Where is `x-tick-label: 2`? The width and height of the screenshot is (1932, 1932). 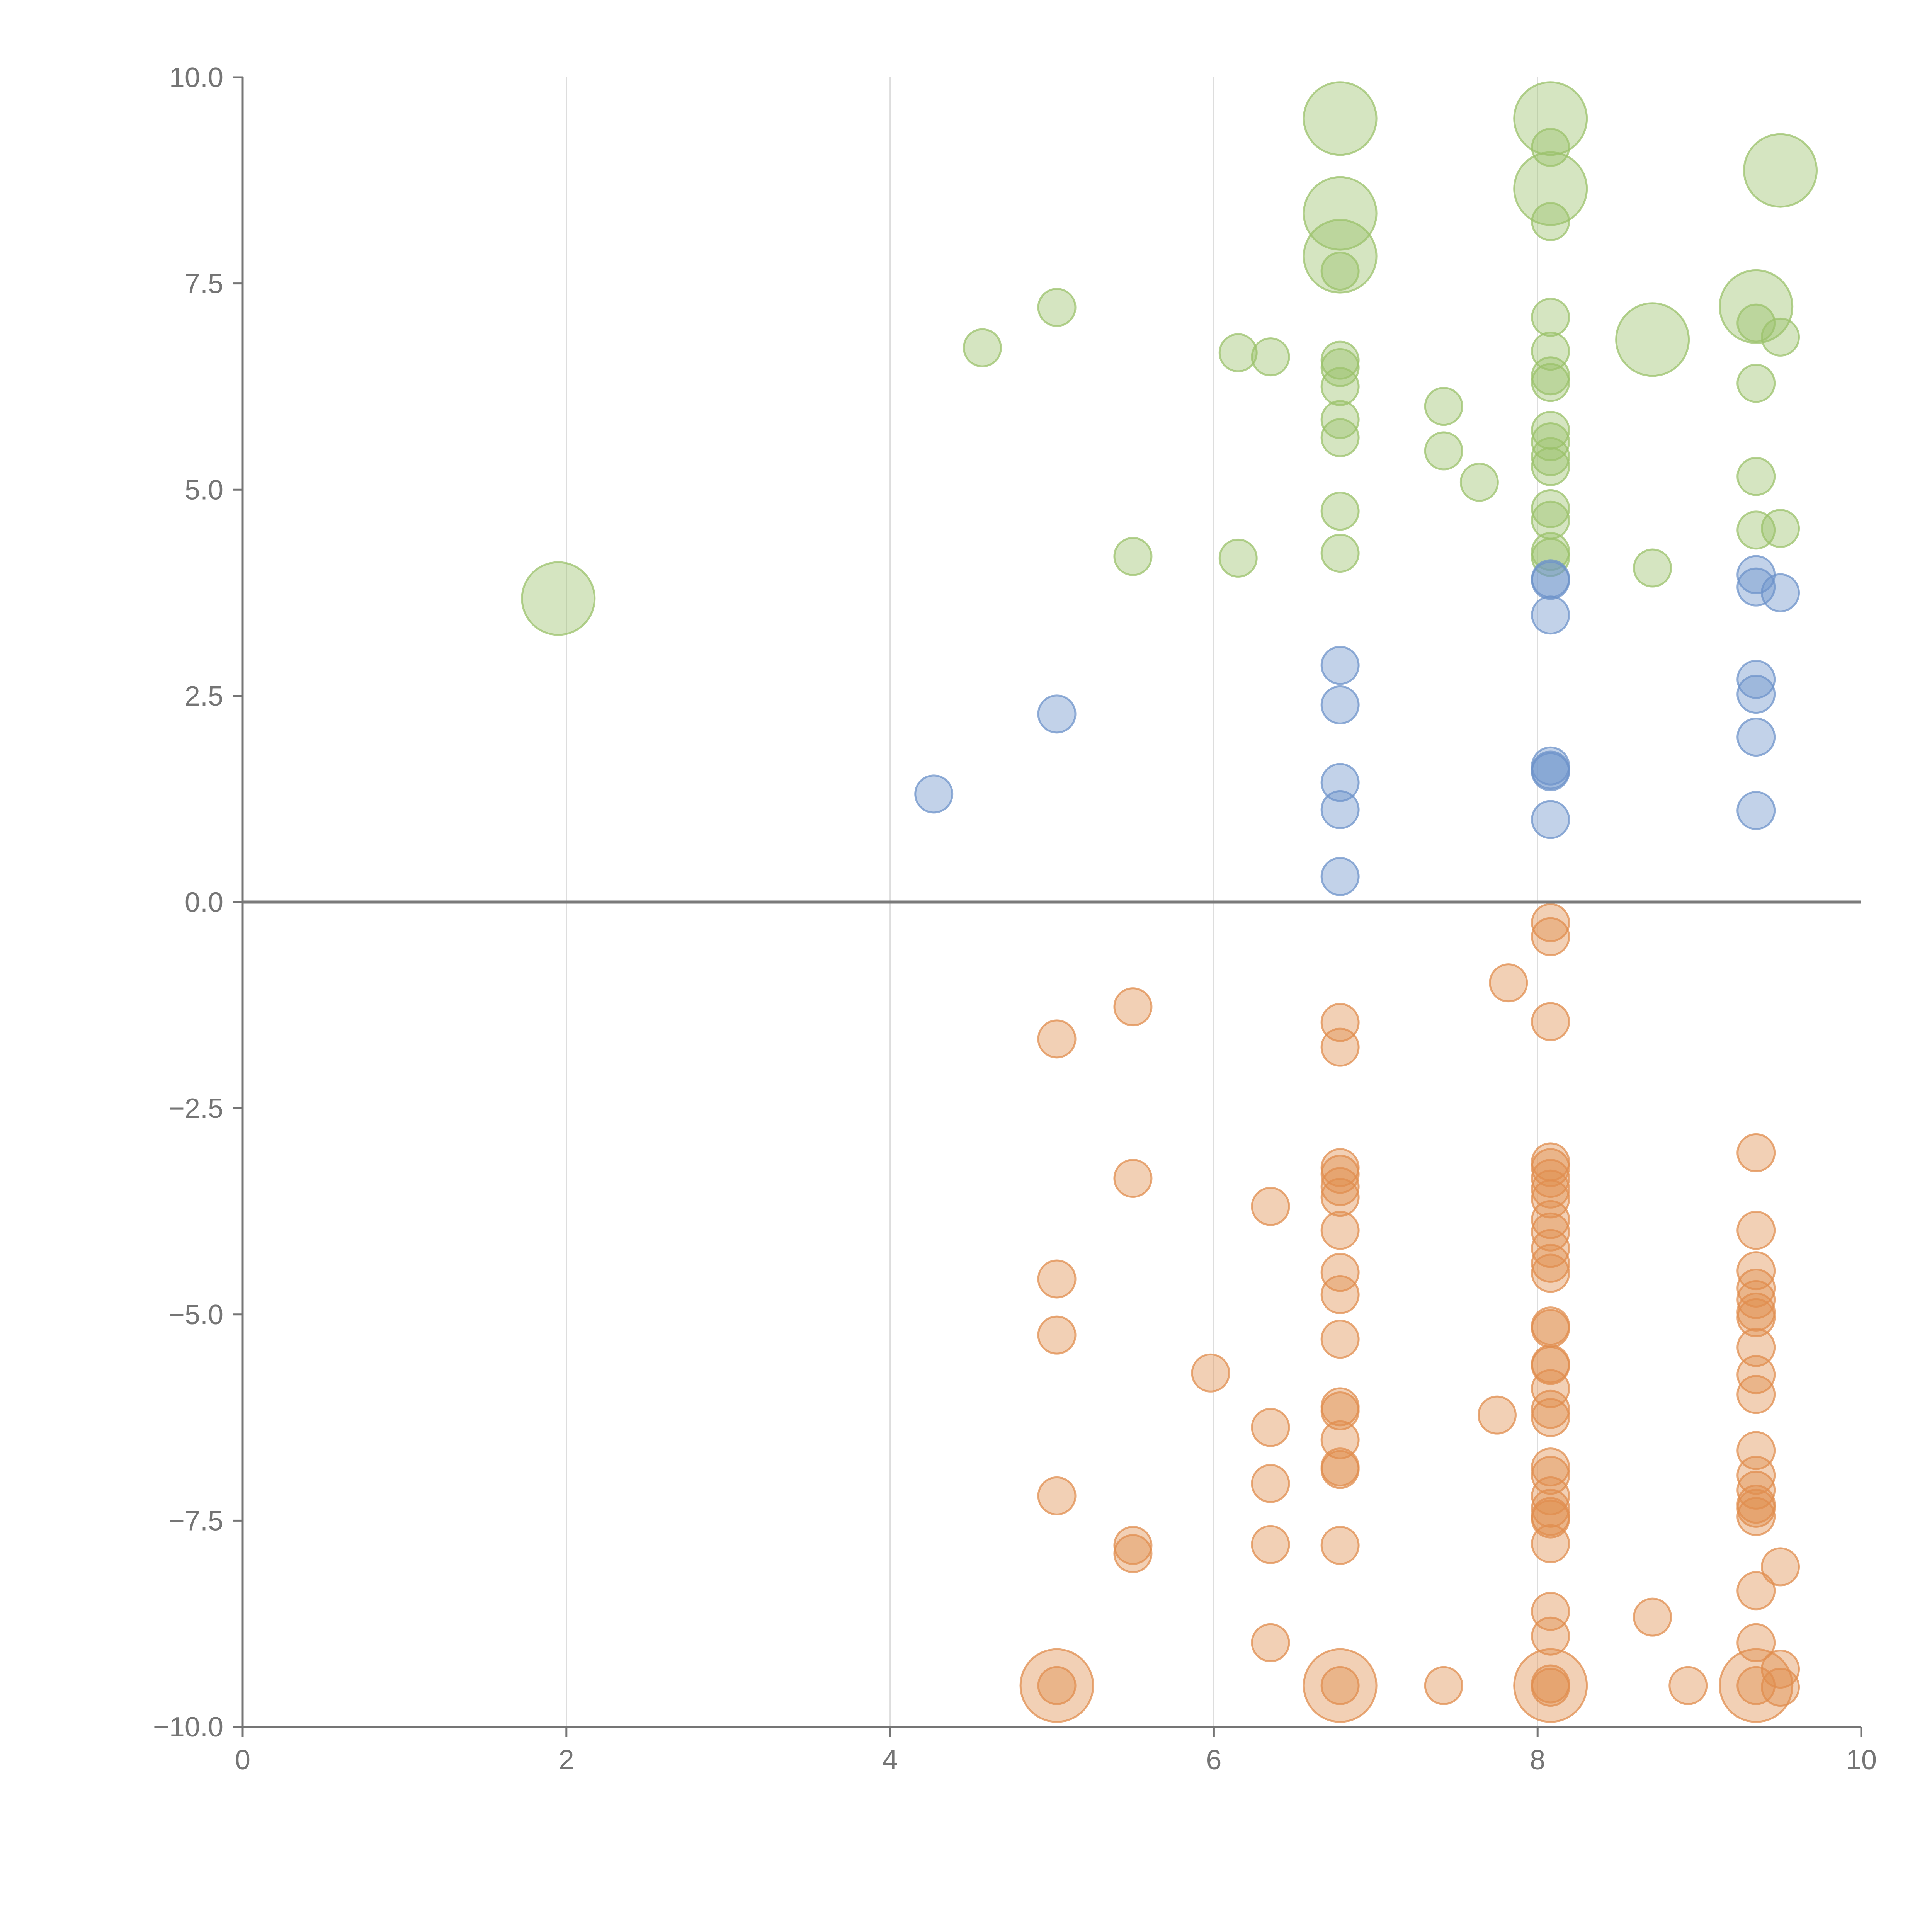 x-tick-label: 2 is located at coordinates (567, 1760).